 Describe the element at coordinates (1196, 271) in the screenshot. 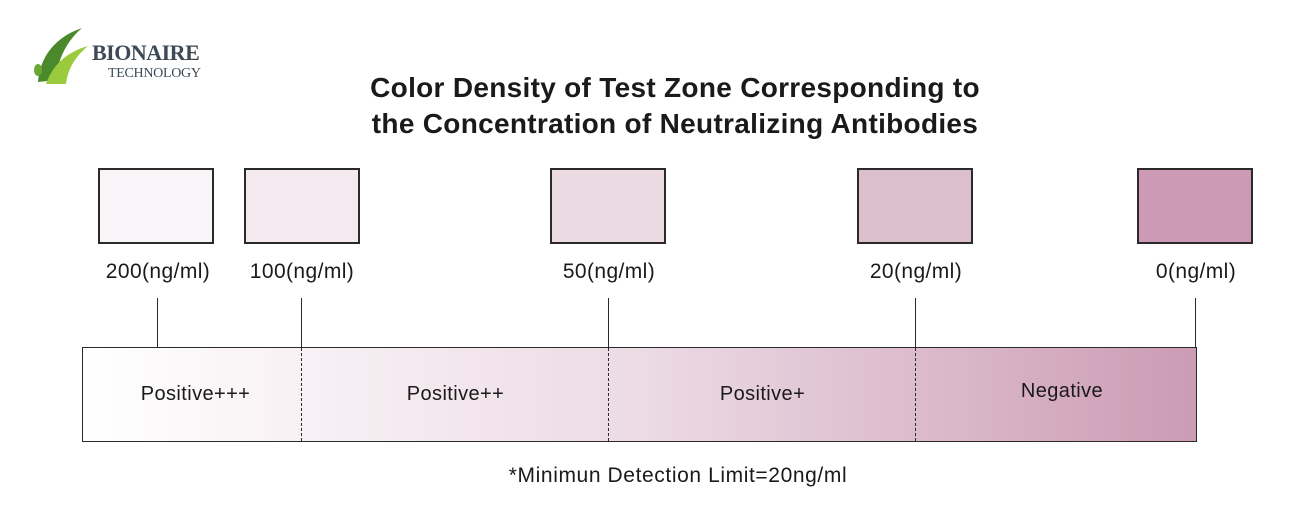

I see `label-0: 0(ng/ml)` at that location.